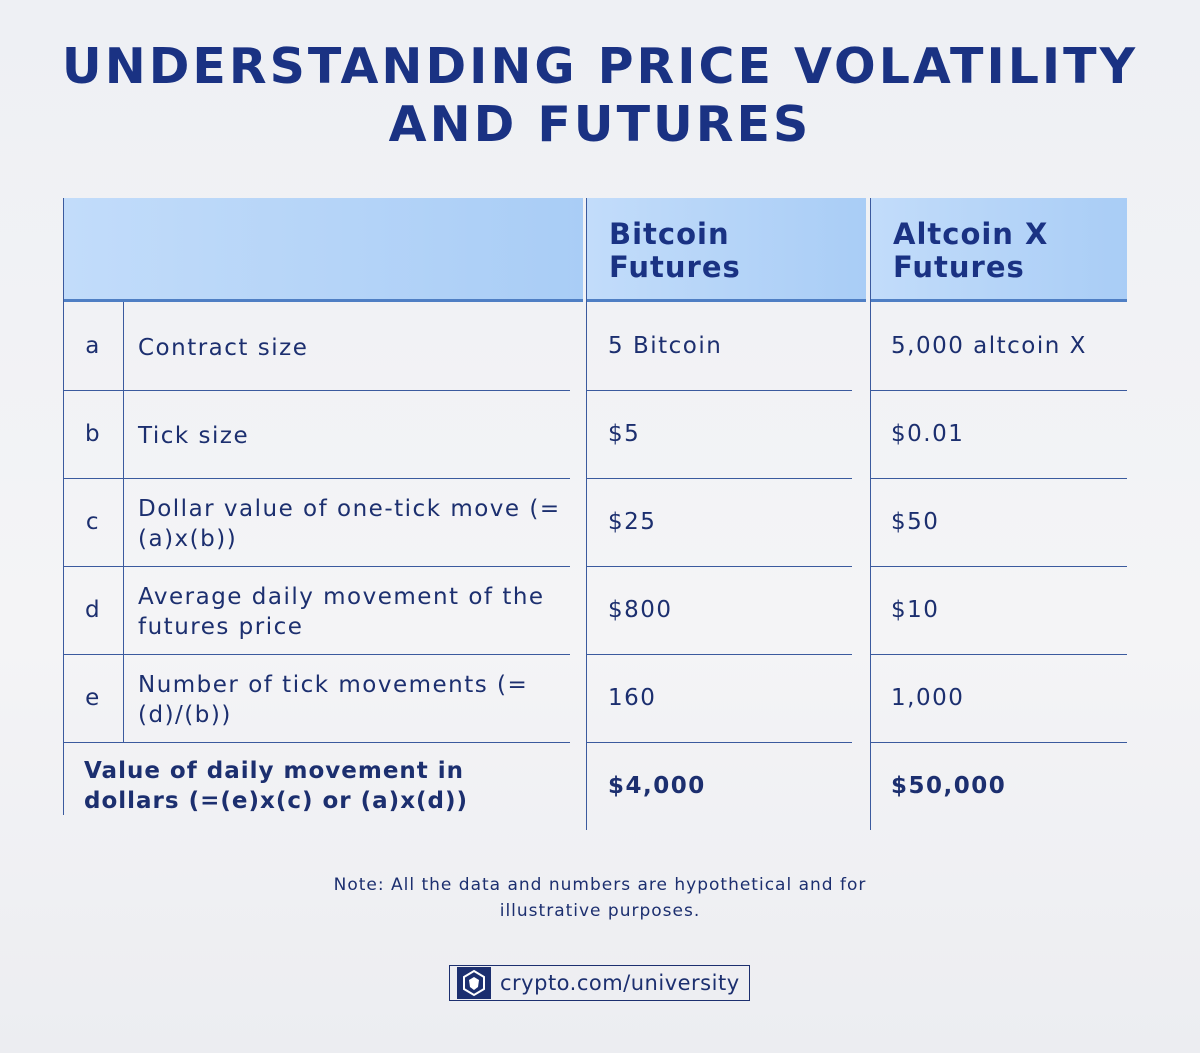  I want to click on cell-value: $25, so click(632, 522).